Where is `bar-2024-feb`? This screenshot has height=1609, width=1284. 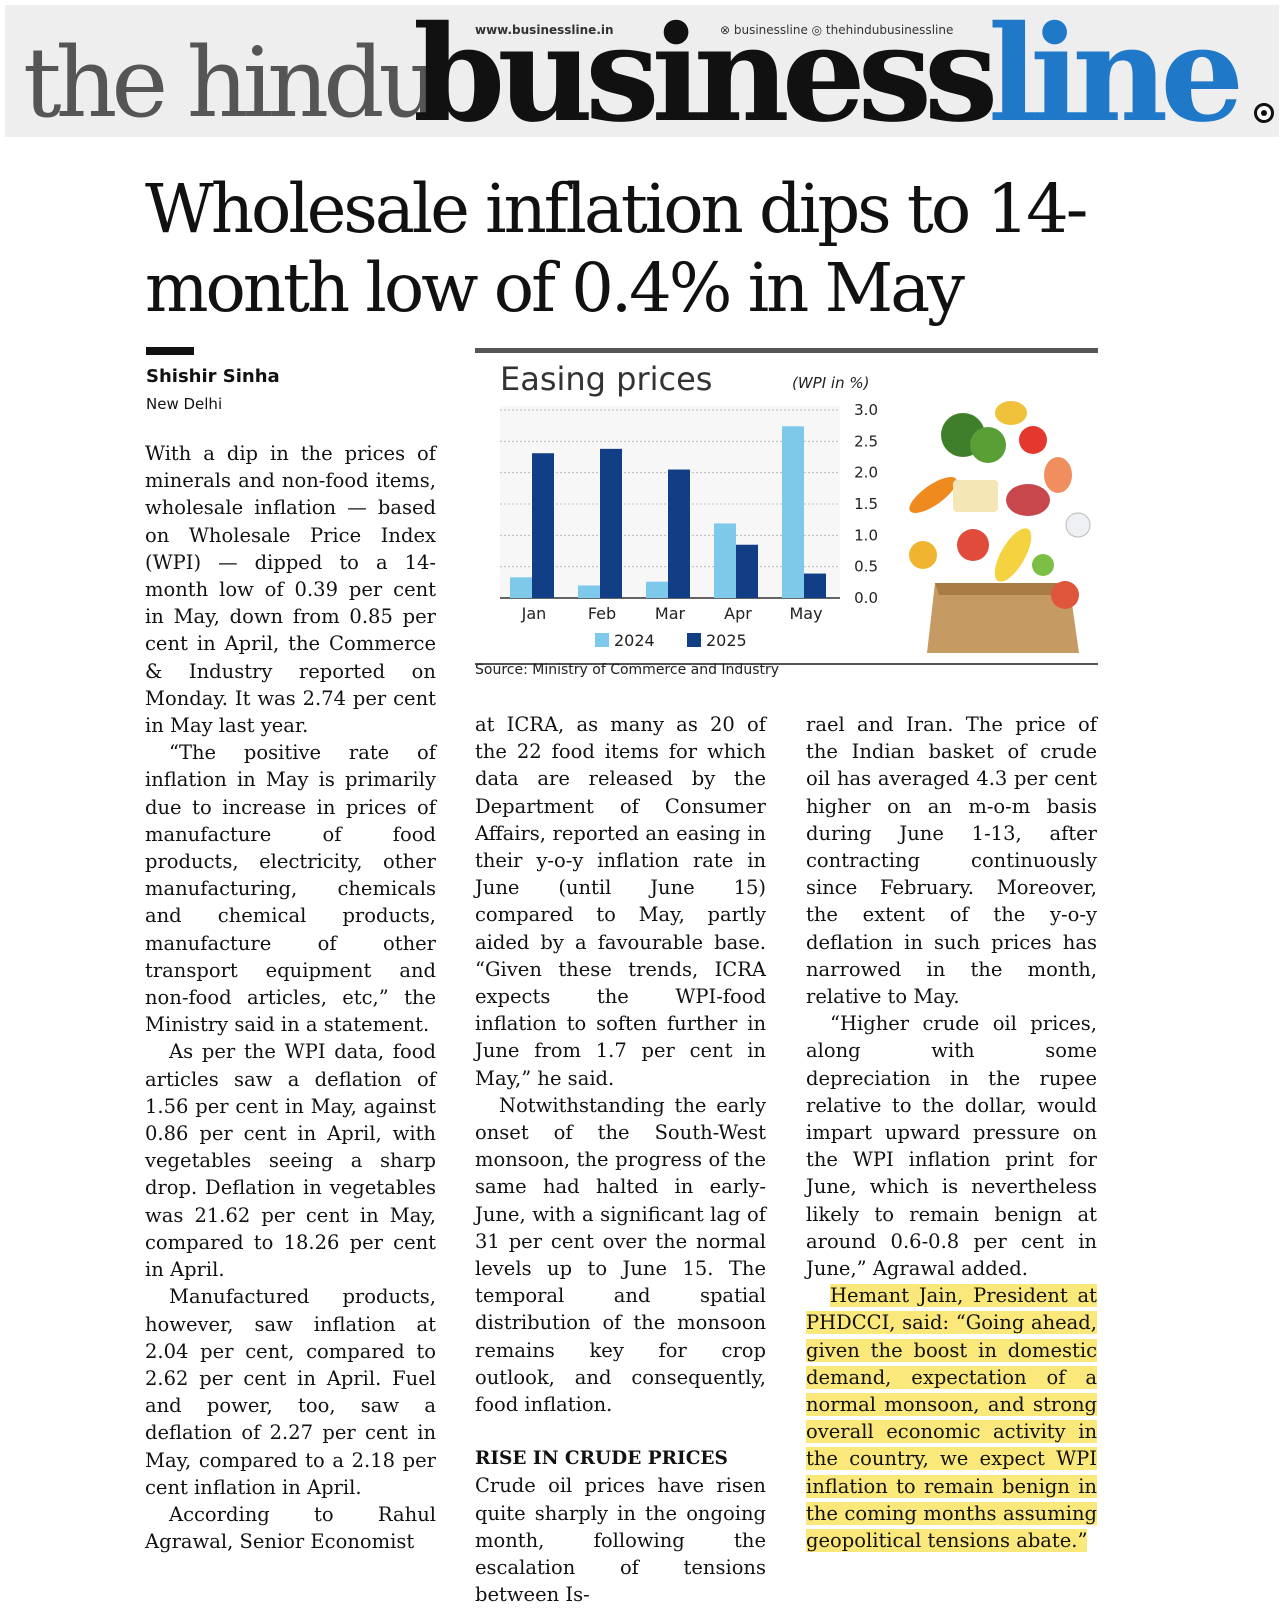
bar-2024-feb is located at coordinates (589, 591).